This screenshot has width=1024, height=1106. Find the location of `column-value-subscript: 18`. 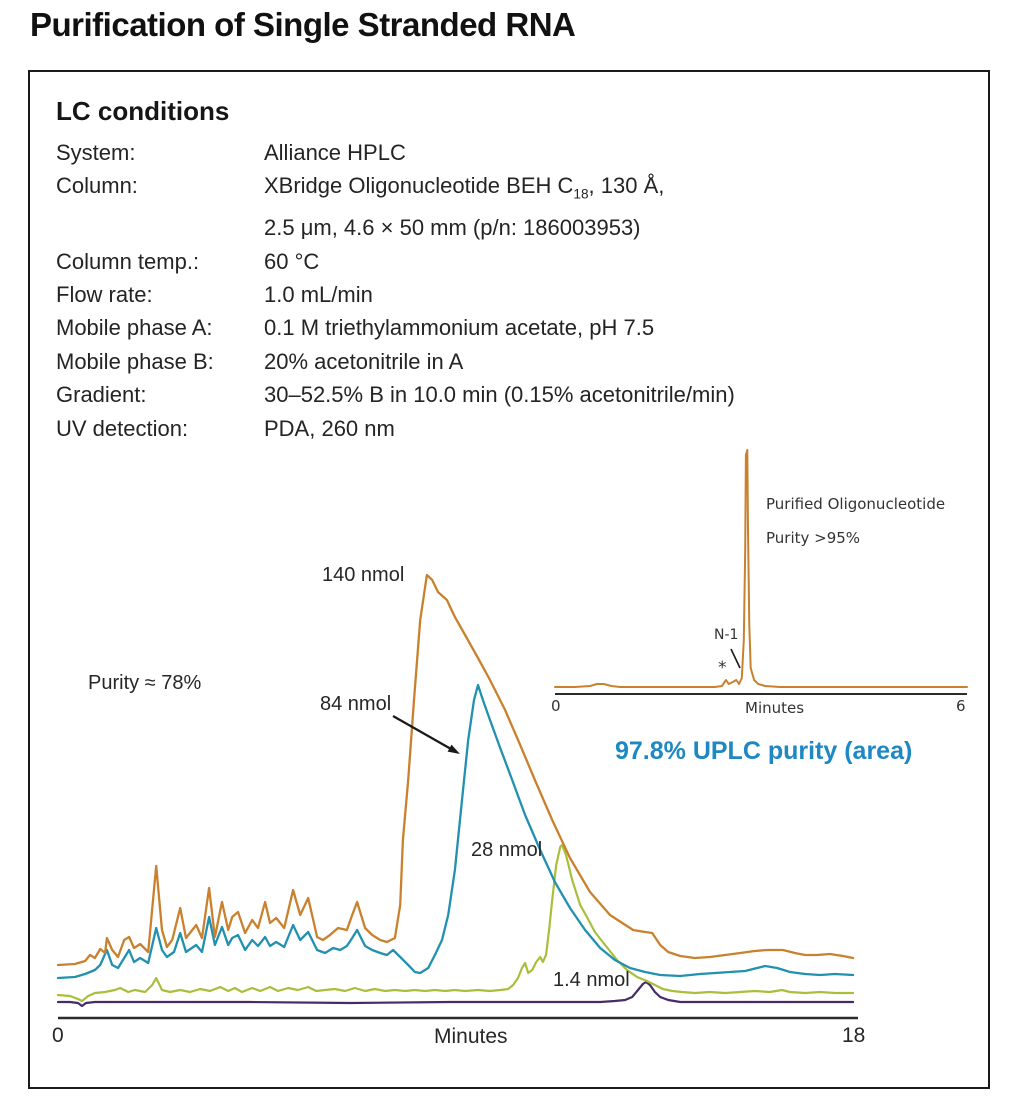

column-value-subscript: 18 is located at coordinates (581, 194).